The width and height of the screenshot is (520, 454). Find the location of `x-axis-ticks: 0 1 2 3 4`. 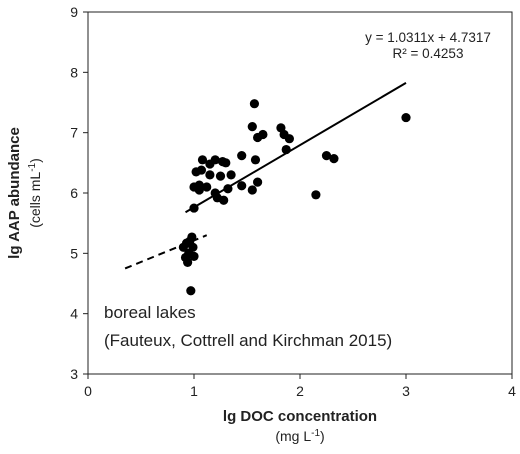

x-axis-ticks: 0 1 2 3 4 is located at coordinates (300, 386).